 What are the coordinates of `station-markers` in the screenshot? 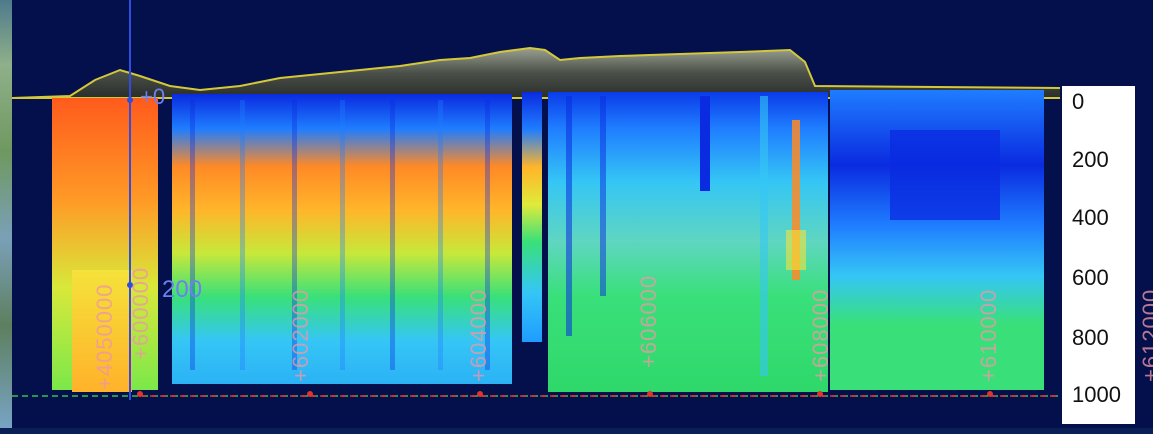 It's located at (565, 394).